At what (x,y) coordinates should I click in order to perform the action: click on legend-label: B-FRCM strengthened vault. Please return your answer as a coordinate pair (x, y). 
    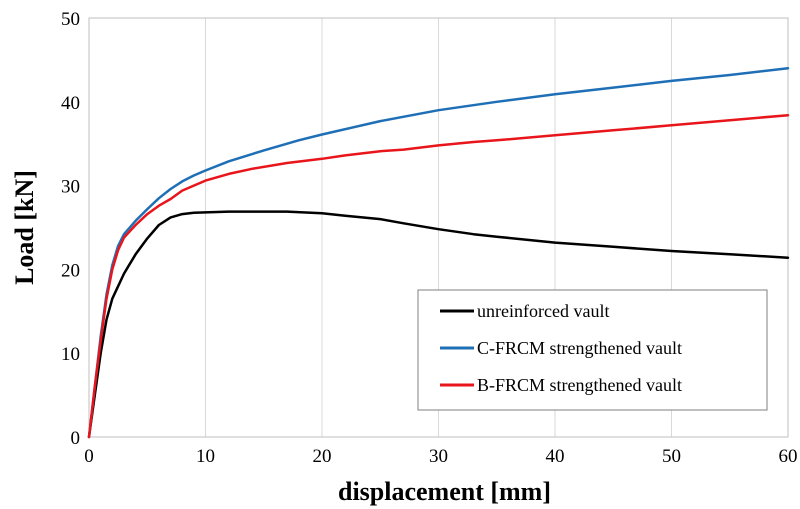
    Looking at the image, I should click on (579, 385).